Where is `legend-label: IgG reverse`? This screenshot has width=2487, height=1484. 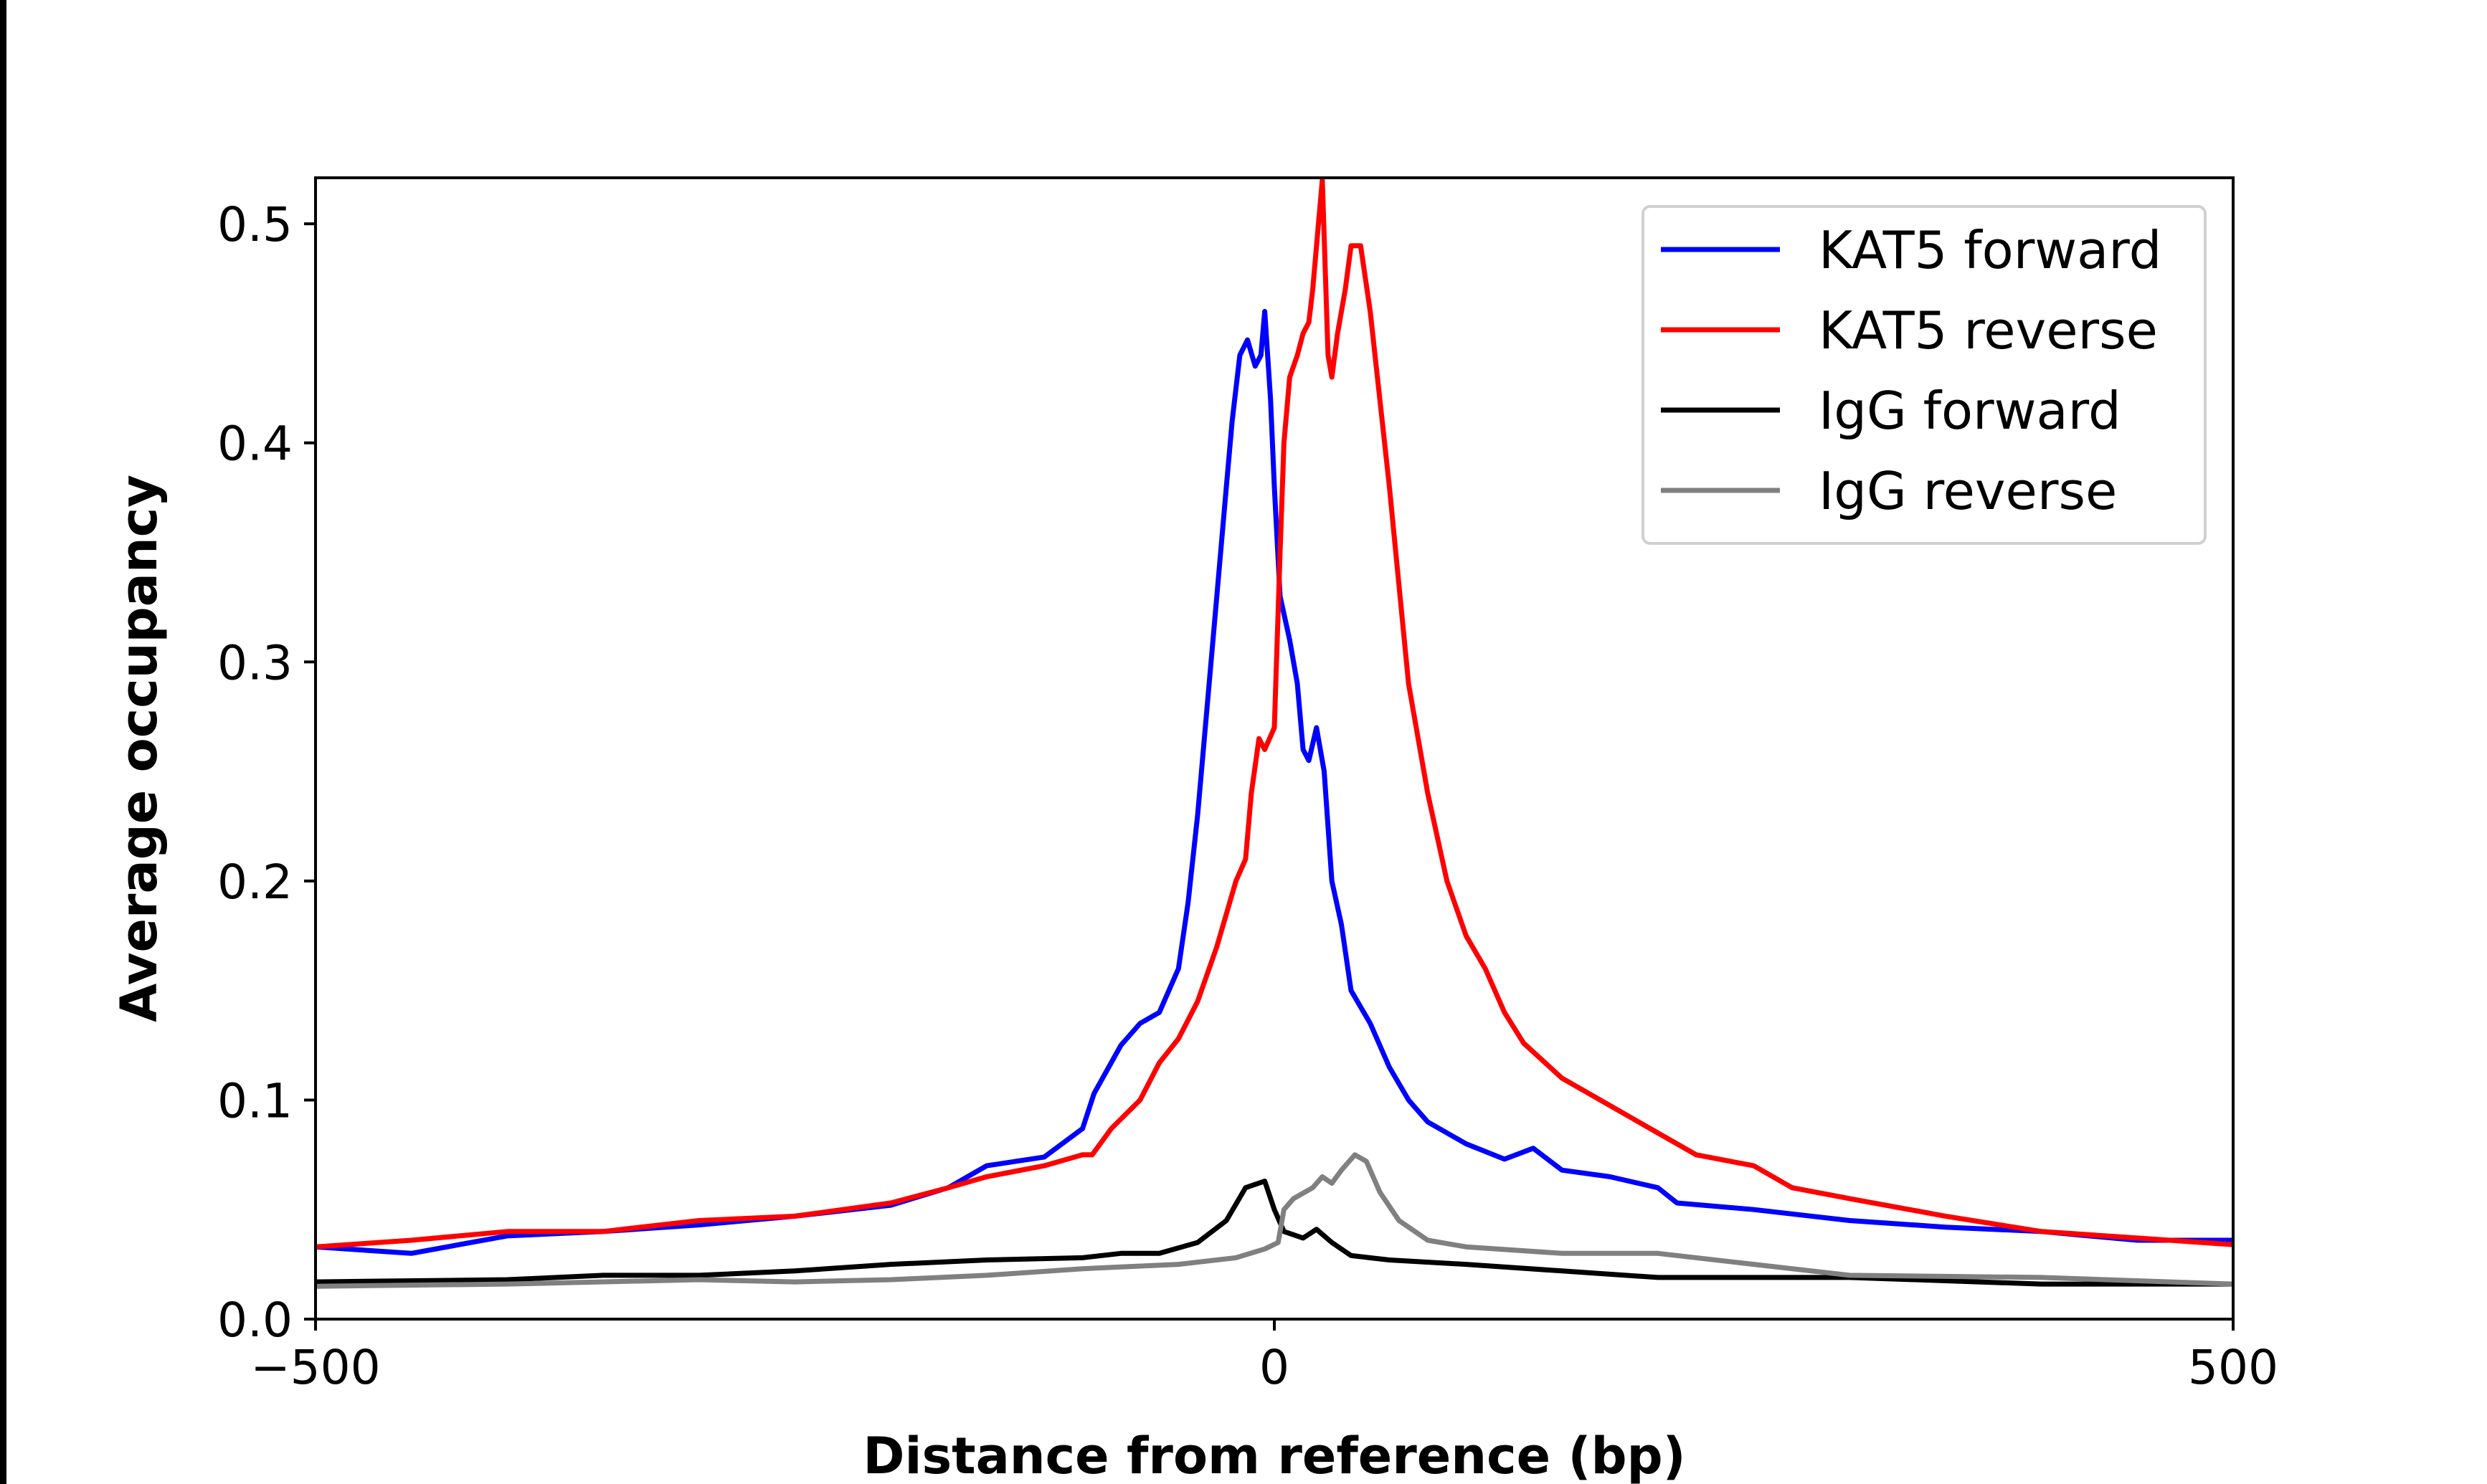
legend-label: IgG reverse is located at coordinates (1968, 491).